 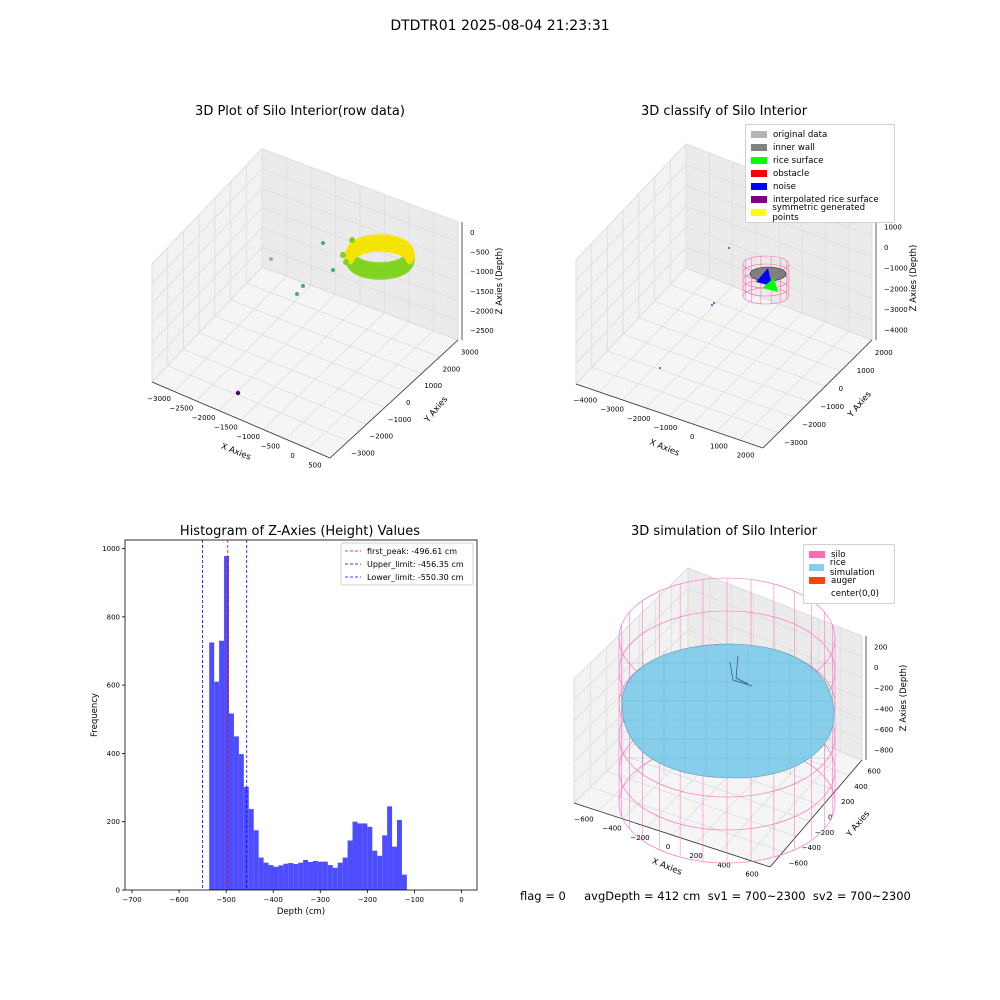 What do you see at coordinates (742, 670) in the screenshot?
I see `auger` at bounding box center [742, 670].